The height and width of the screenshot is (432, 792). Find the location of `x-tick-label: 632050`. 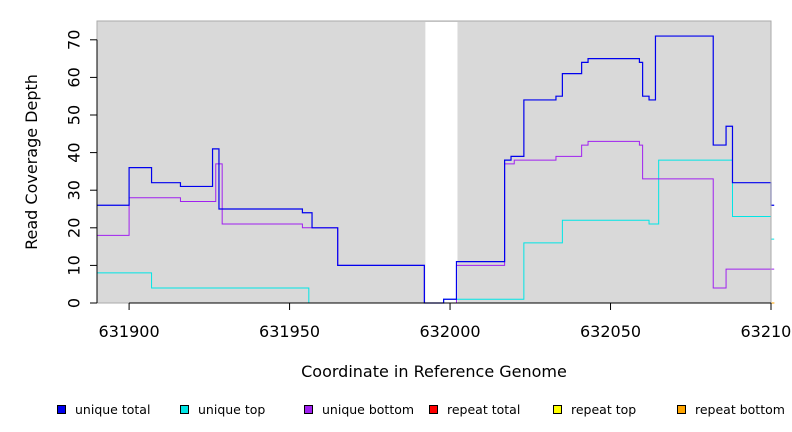

x-tick-label: 632050 is located at coordinates (610, 331).